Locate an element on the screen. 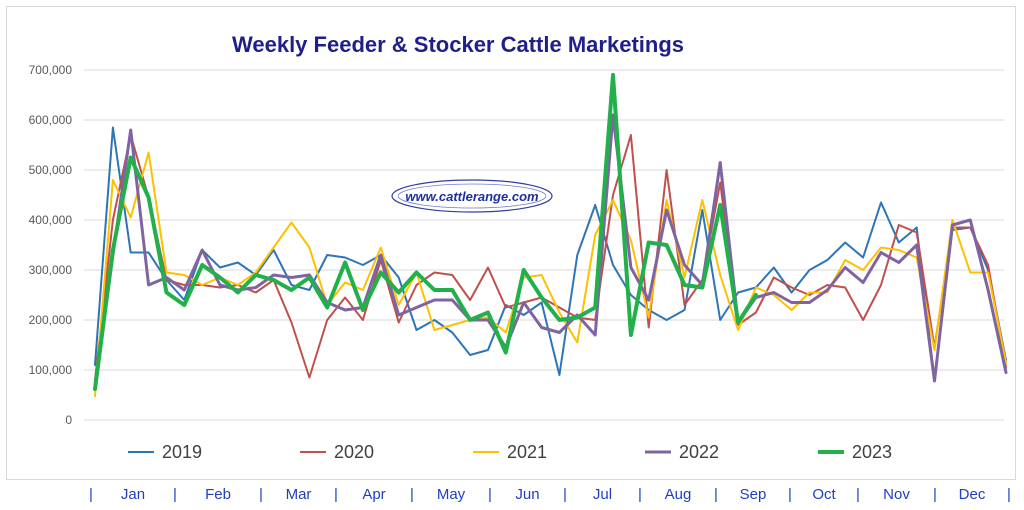 The width and height of the screenshot is (1024, 510). y-tick-label: 400,000 is located at coordinates (51, 220).